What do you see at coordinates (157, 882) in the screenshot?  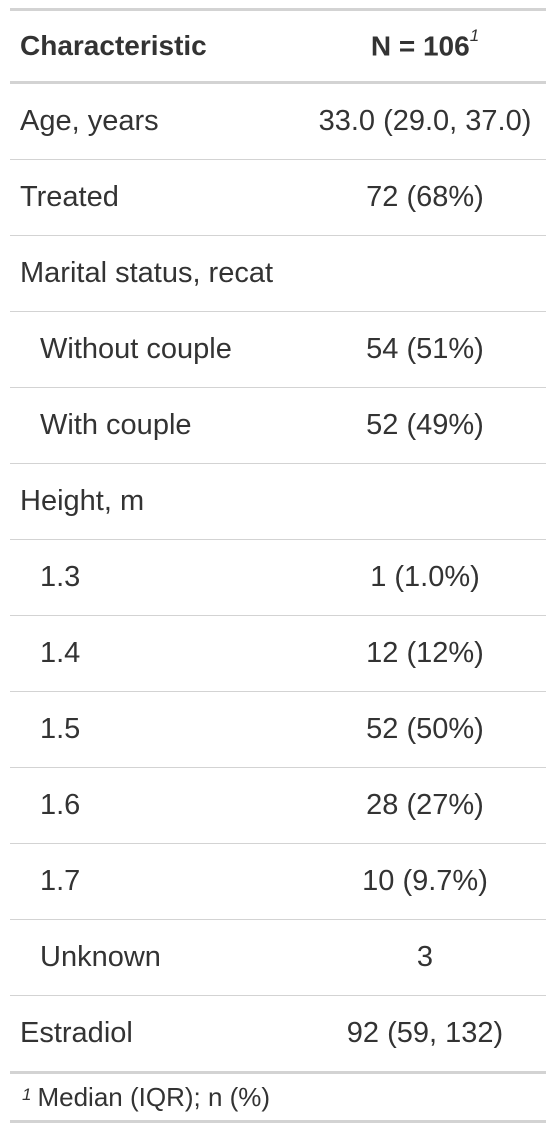 I see `row-label: 1.7` at bounding box center [157, 882].